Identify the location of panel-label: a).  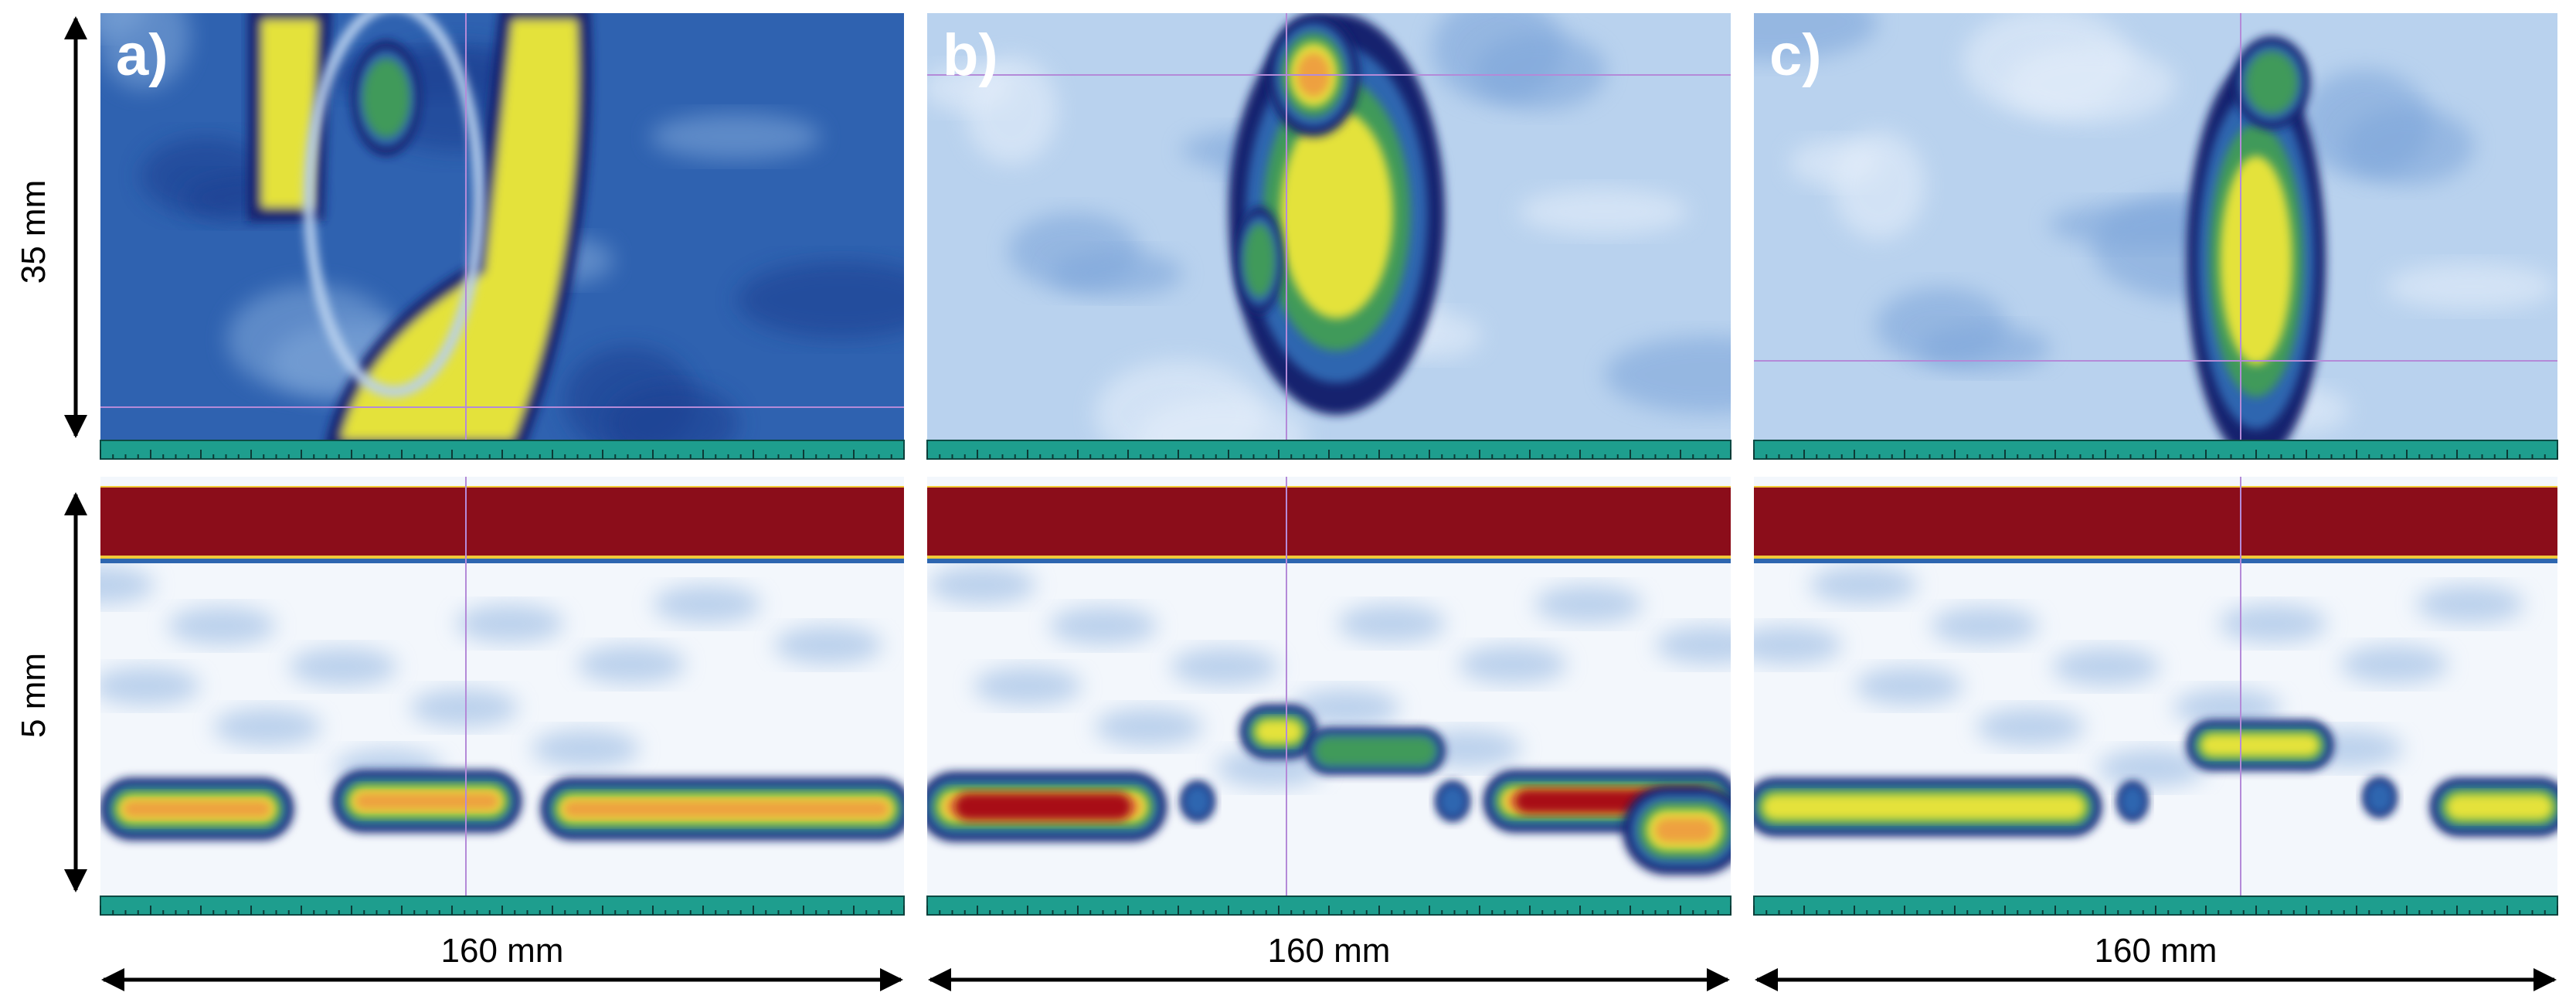
(142, 55).